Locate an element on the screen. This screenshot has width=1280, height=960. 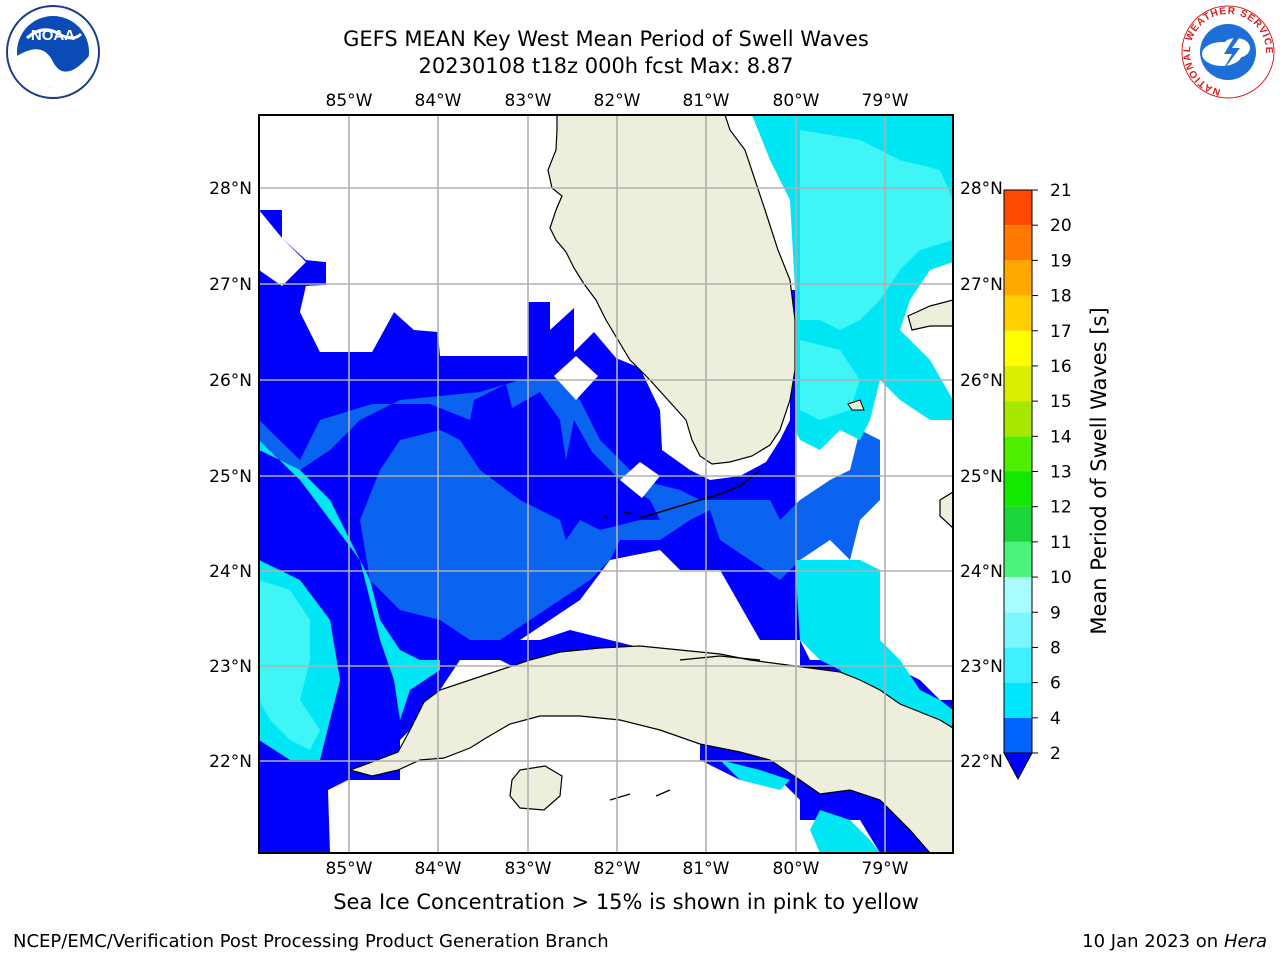
lon-label-bottom: 80°W is located at coordinates (796, 869).